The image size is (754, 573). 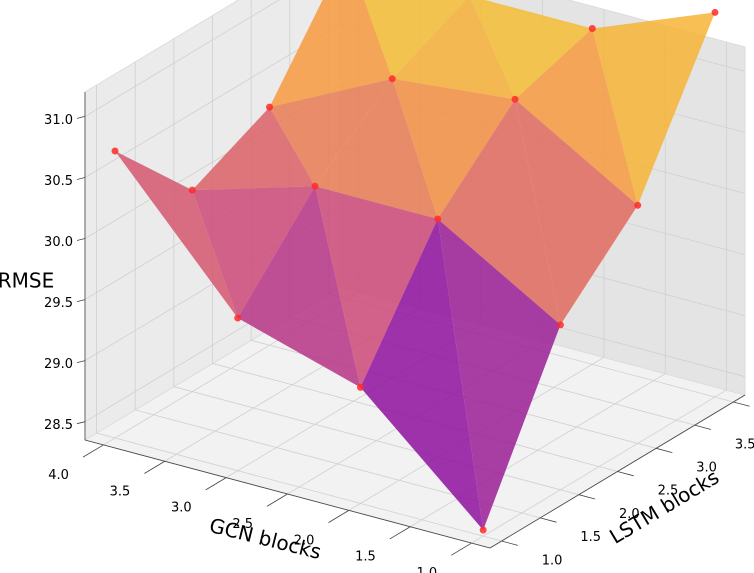 What do you see at coordinates (242, 524) in the screenshot?
I see `x-tick-label: 2.5` at bounding box center [242, 524].